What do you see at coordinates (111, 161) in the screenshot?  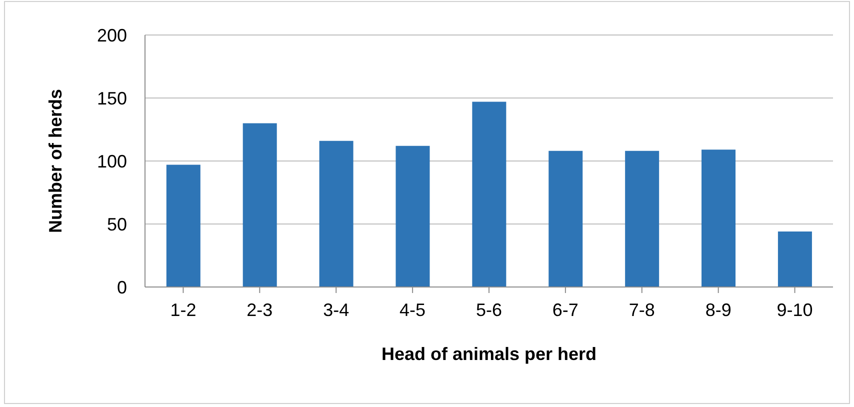 I see `y-tick-label: 100` at bounding box center [111, 161].